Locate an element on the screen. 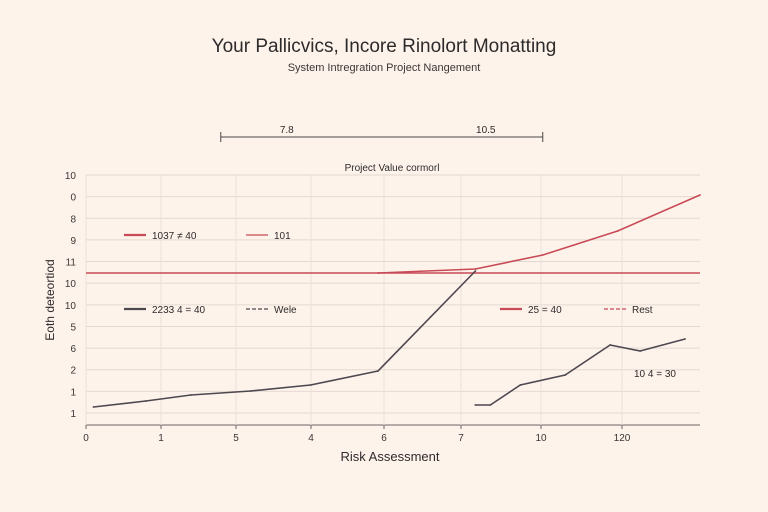 Image resolution: width=768 pixels, height=512 pixels. series-line-lower is located at coordinates (284, 339).